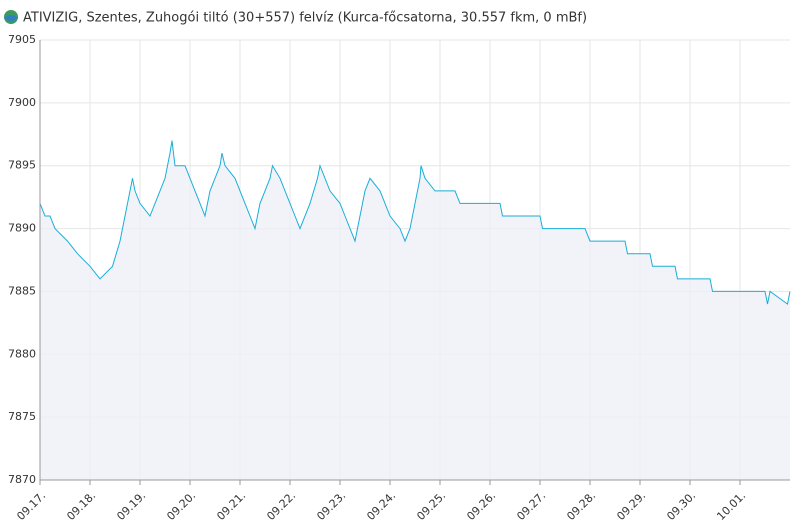 This screenshot has width=800, height=520. I want to click on y-tick-label: 7900, so click(22, 102).